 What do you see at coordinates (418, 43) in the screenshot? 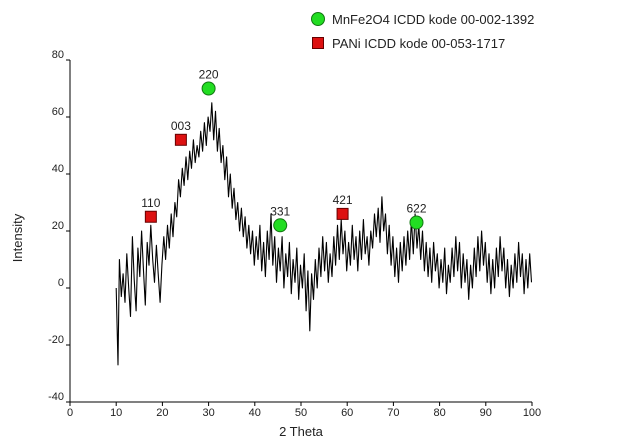
I see `legend-label: PANi ICDD kode 00-053-1717` at bounding box center [418, 43].